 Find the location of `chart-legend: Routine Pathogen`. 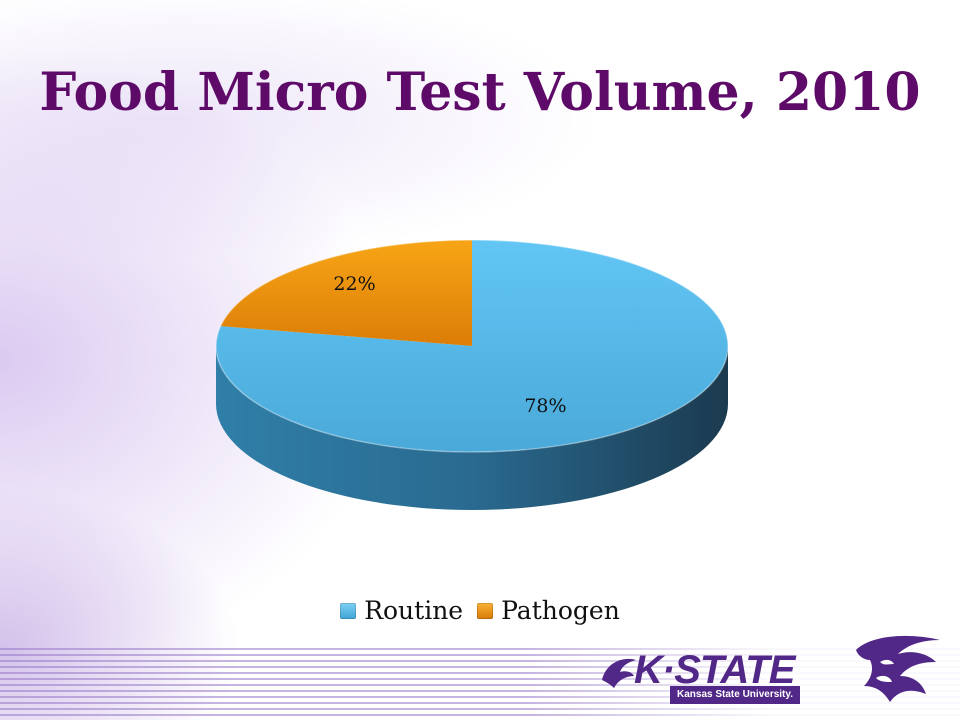

chart-legend: Routine Pathogen is located at coordinates (480, 610).